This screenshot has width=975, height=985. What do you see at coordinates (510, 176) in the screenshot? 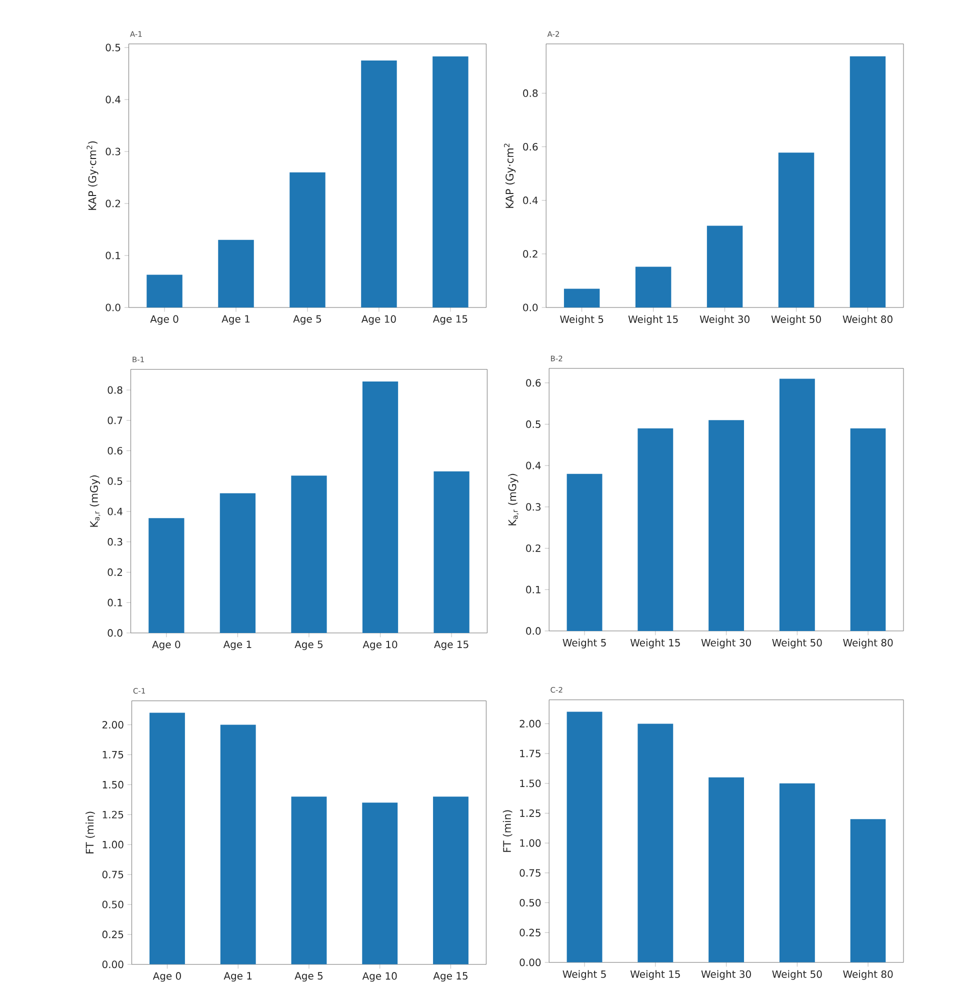
I see `y-axis-title: KAP (Gy·cm$^{2}$` at bounding box center [510, 176].